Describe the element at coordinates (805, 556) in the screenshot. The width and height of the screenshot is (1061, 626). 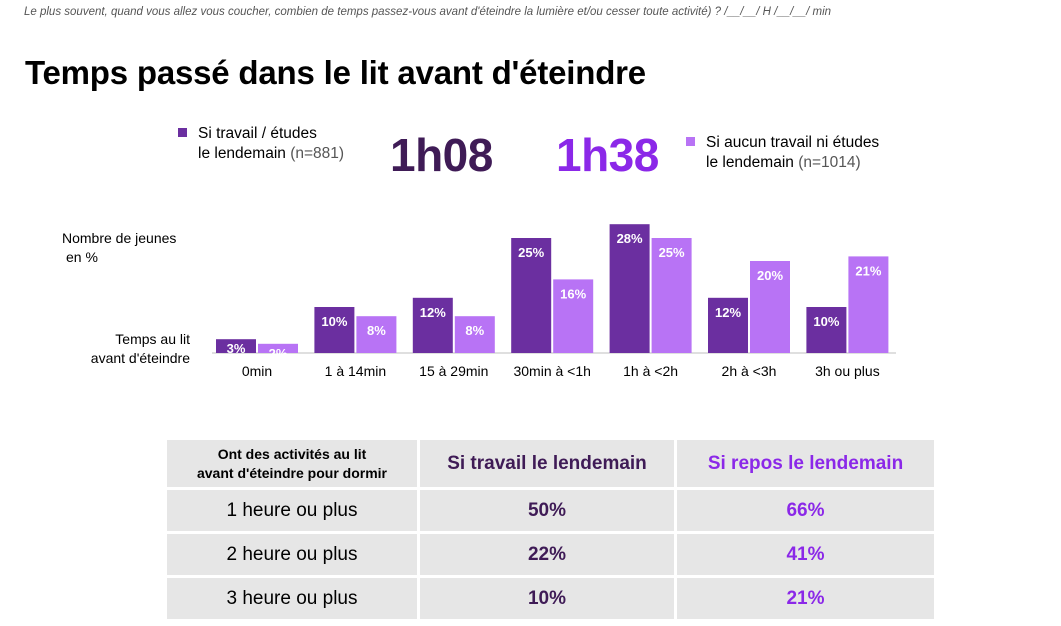
I see `table-cell-rest: 41%` at that location.